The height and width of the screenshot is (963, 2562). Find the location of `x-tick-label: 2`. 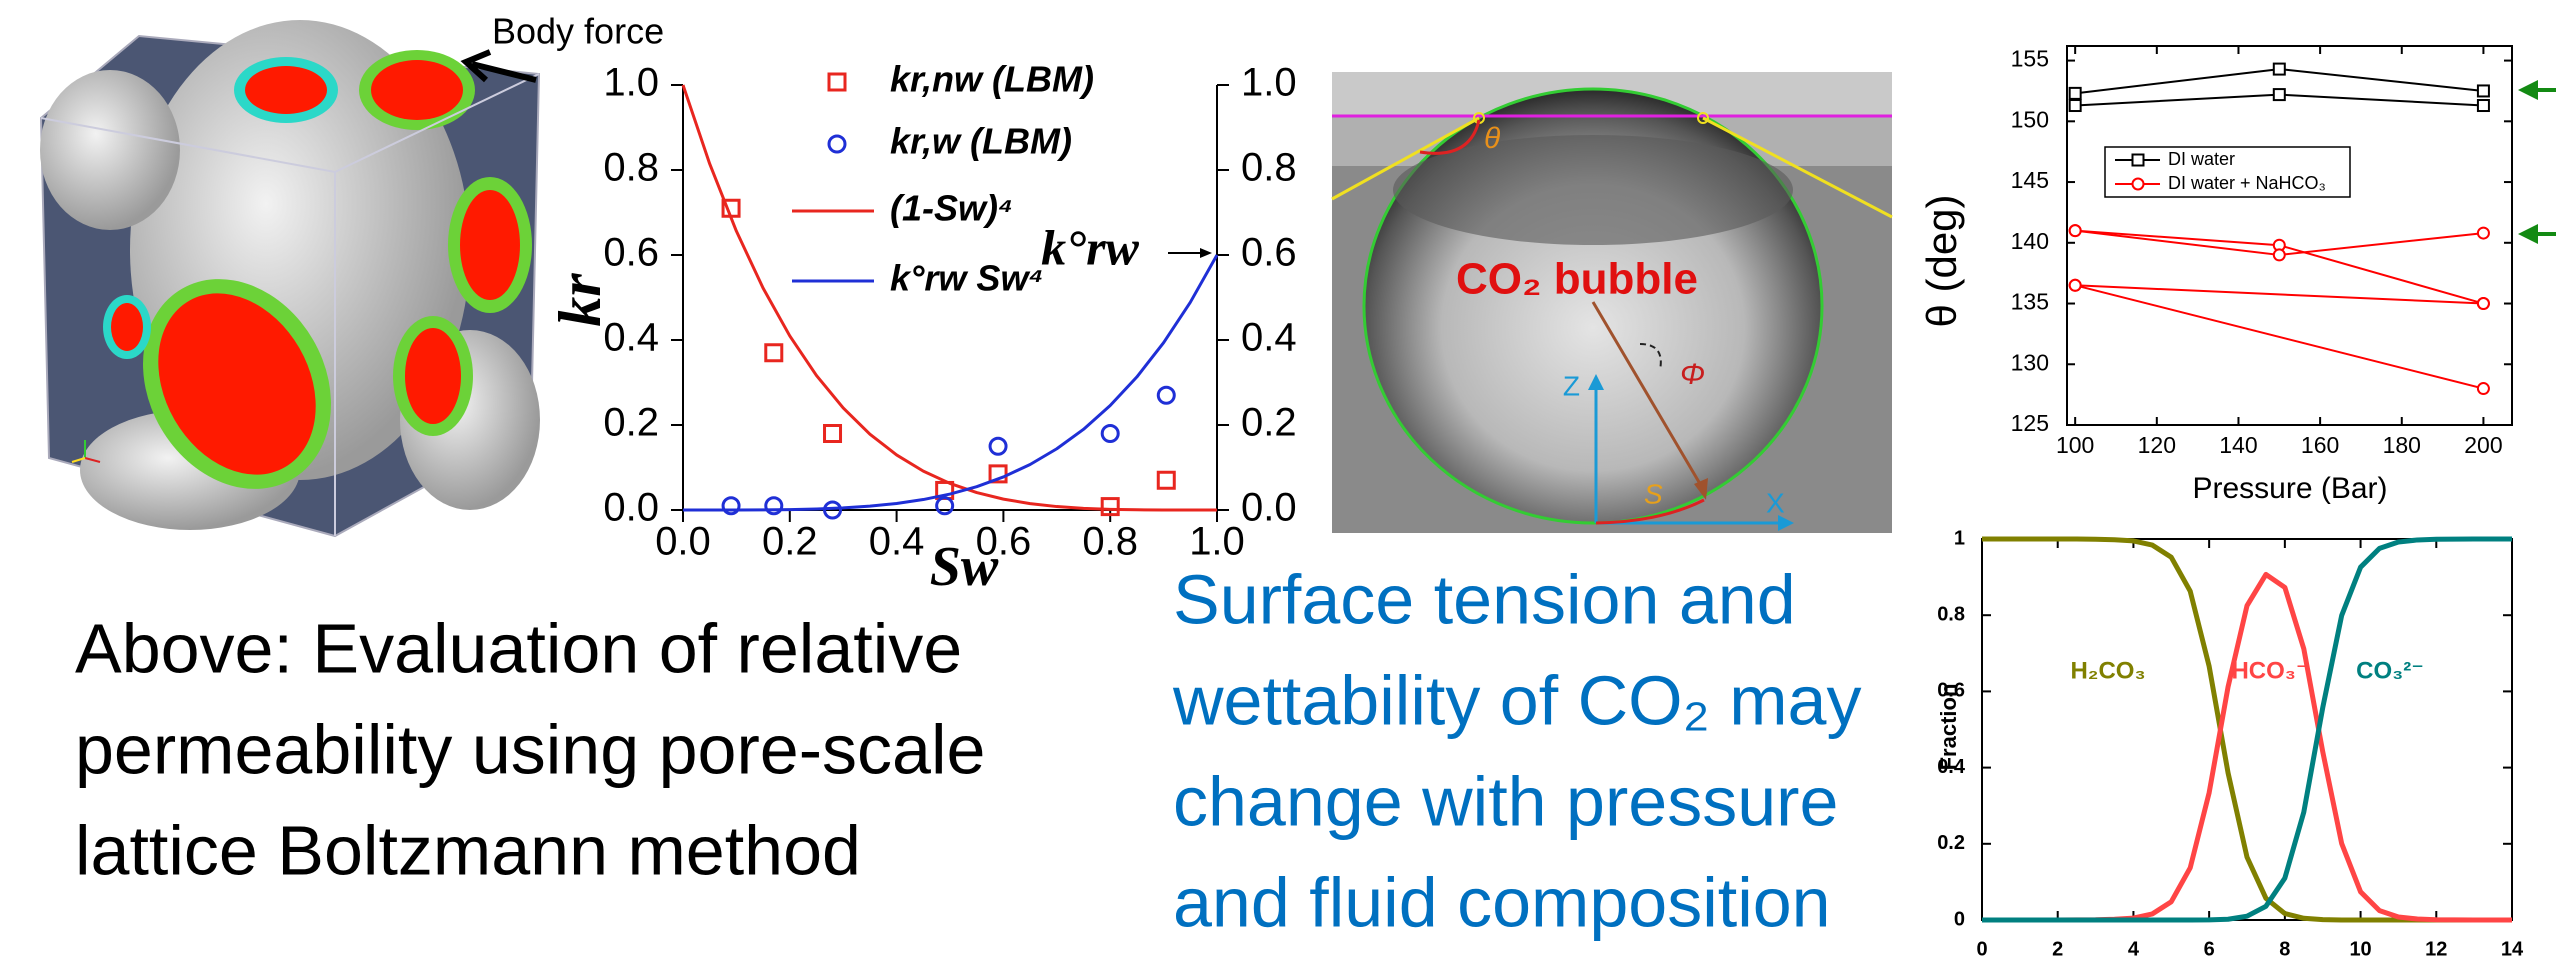

x-tick-label: 2 is located at coordinates (2057, 949).